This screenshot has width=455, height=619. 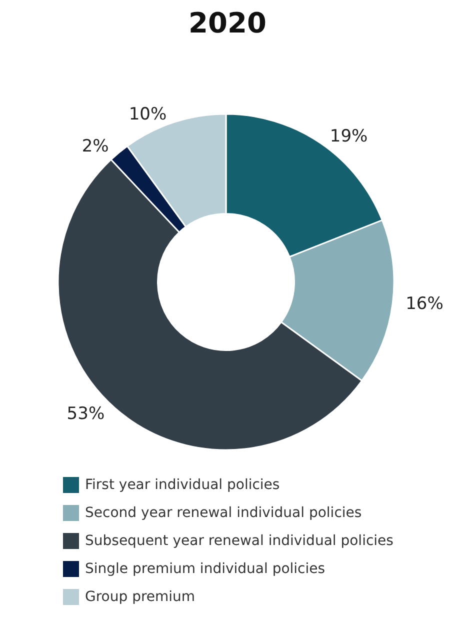 I want to click on data-label: 16%, so click(x=425, y=304).